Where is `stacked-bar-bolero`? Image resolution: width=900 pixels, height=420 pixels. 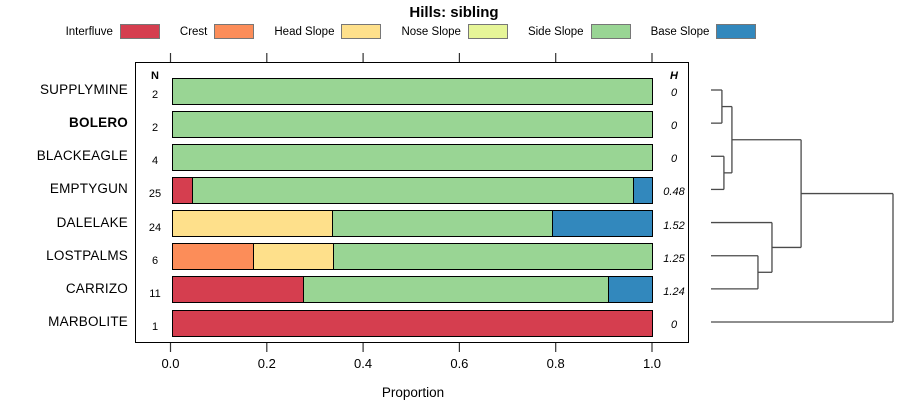
stacked-bar-bolero is located at coordinates (412, 124).